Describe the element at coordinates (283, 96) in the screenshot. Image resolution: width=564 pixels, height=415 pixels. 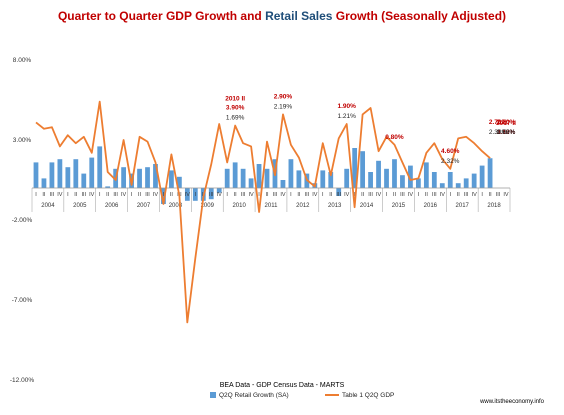
I see `annotation-label: 2.90%` at that location.